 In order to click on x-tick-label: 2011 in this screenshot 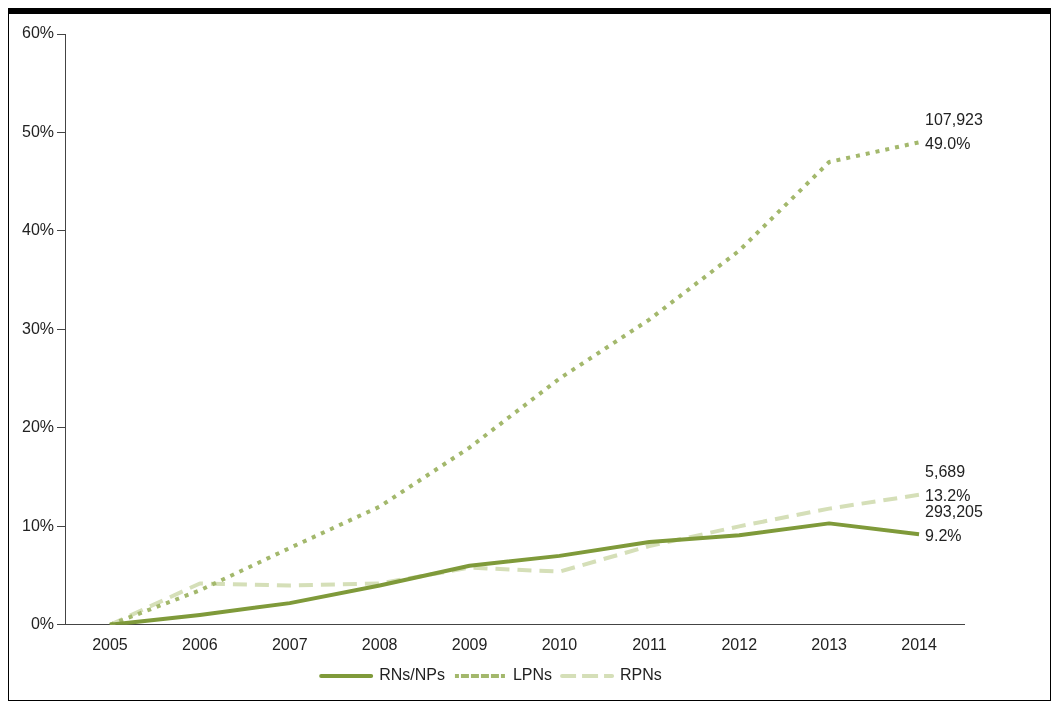, I will do `click(649, 644)`.